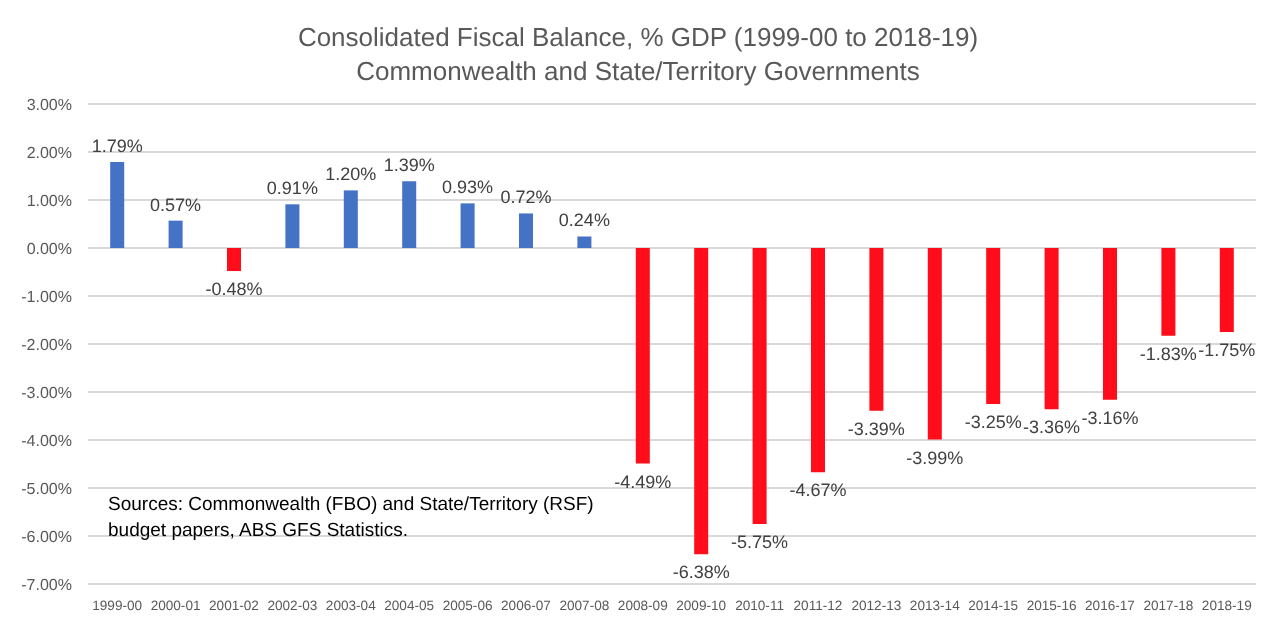  I want to click on y-tick-label: -4.00%, so click(46, 440).